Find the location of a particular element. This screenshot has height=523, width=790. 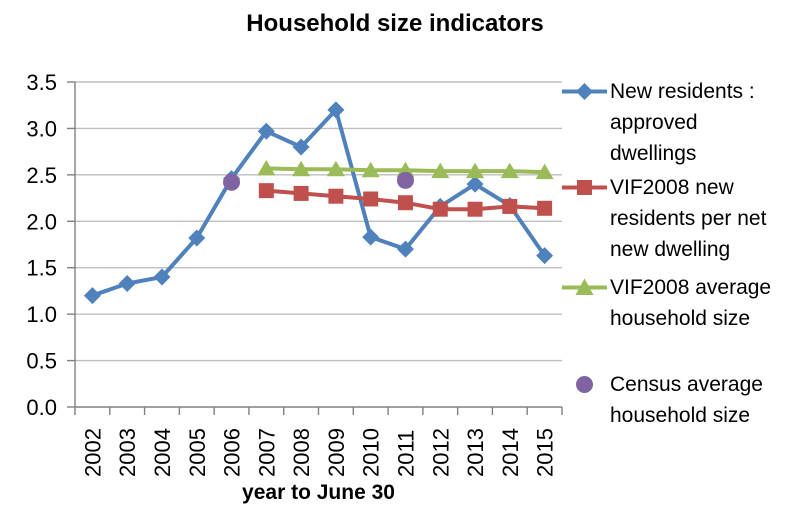

x-axis-label: 2003 is located at coordinates (127, 452).